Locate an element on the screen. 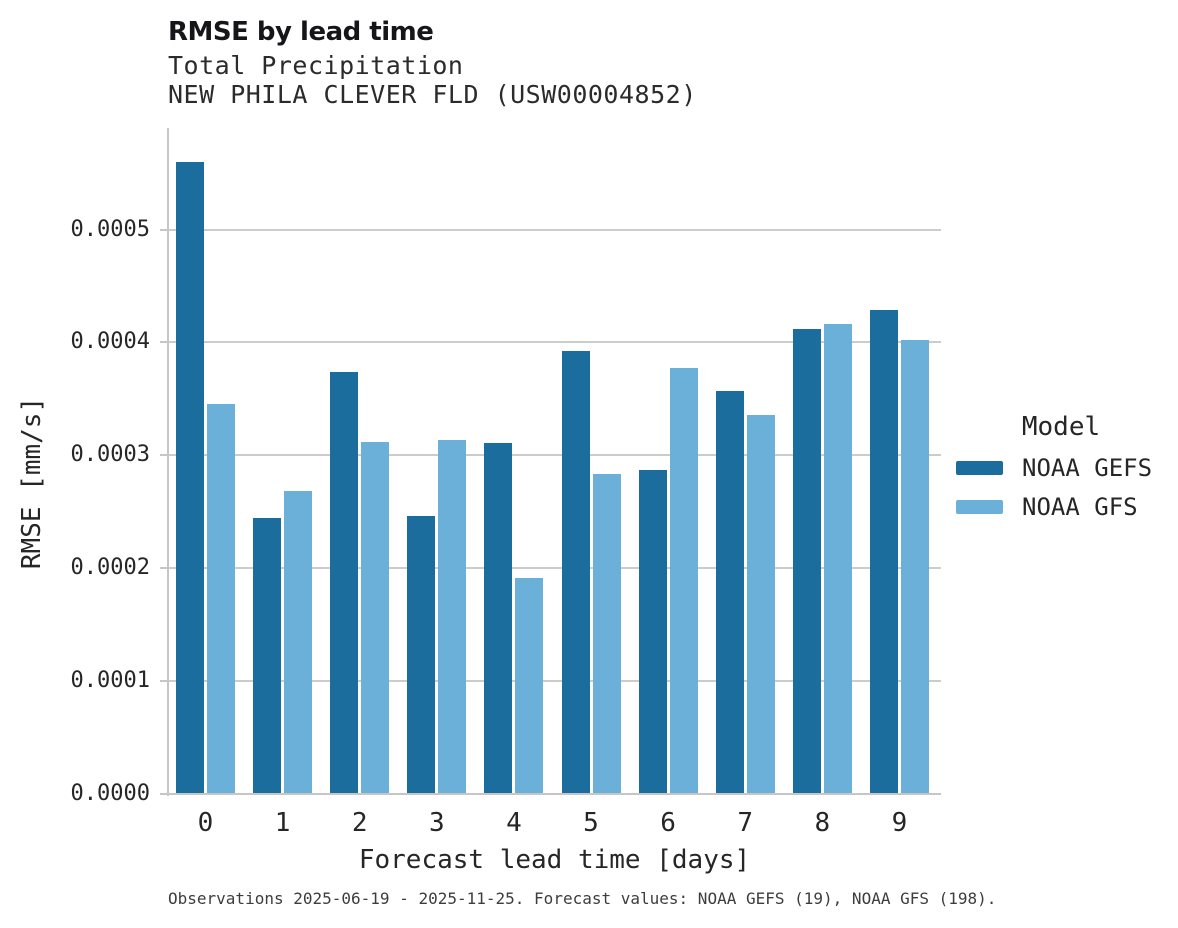  legend-title: Model is located at coordinates (1061, 427).